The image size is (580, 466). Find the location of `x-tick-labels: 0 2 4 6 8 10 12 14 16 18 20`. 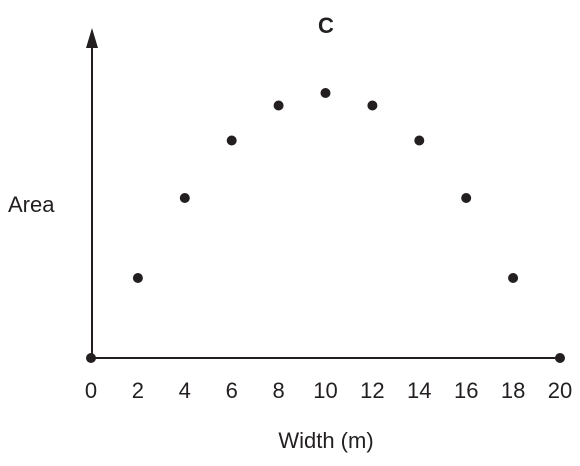

x-tick-labels: 0 2 4 6 8 10 12 14 16 18 20 is located at coordinates (328, 390).